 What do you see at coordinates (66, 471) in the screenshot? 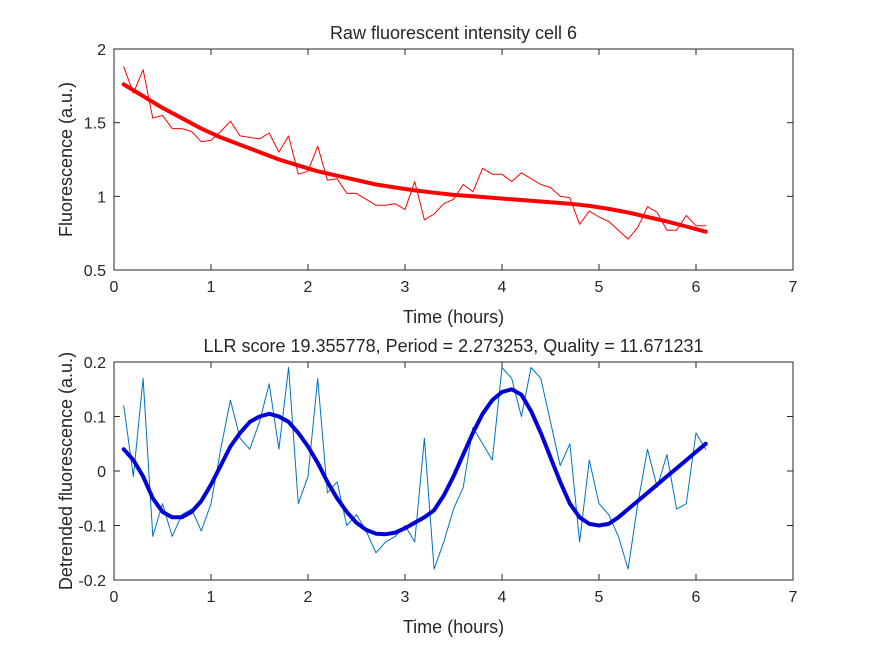
I see `bottom-y-axis-label: Detrended fluorescence (a.u.)` at bounding box center [66, 471].